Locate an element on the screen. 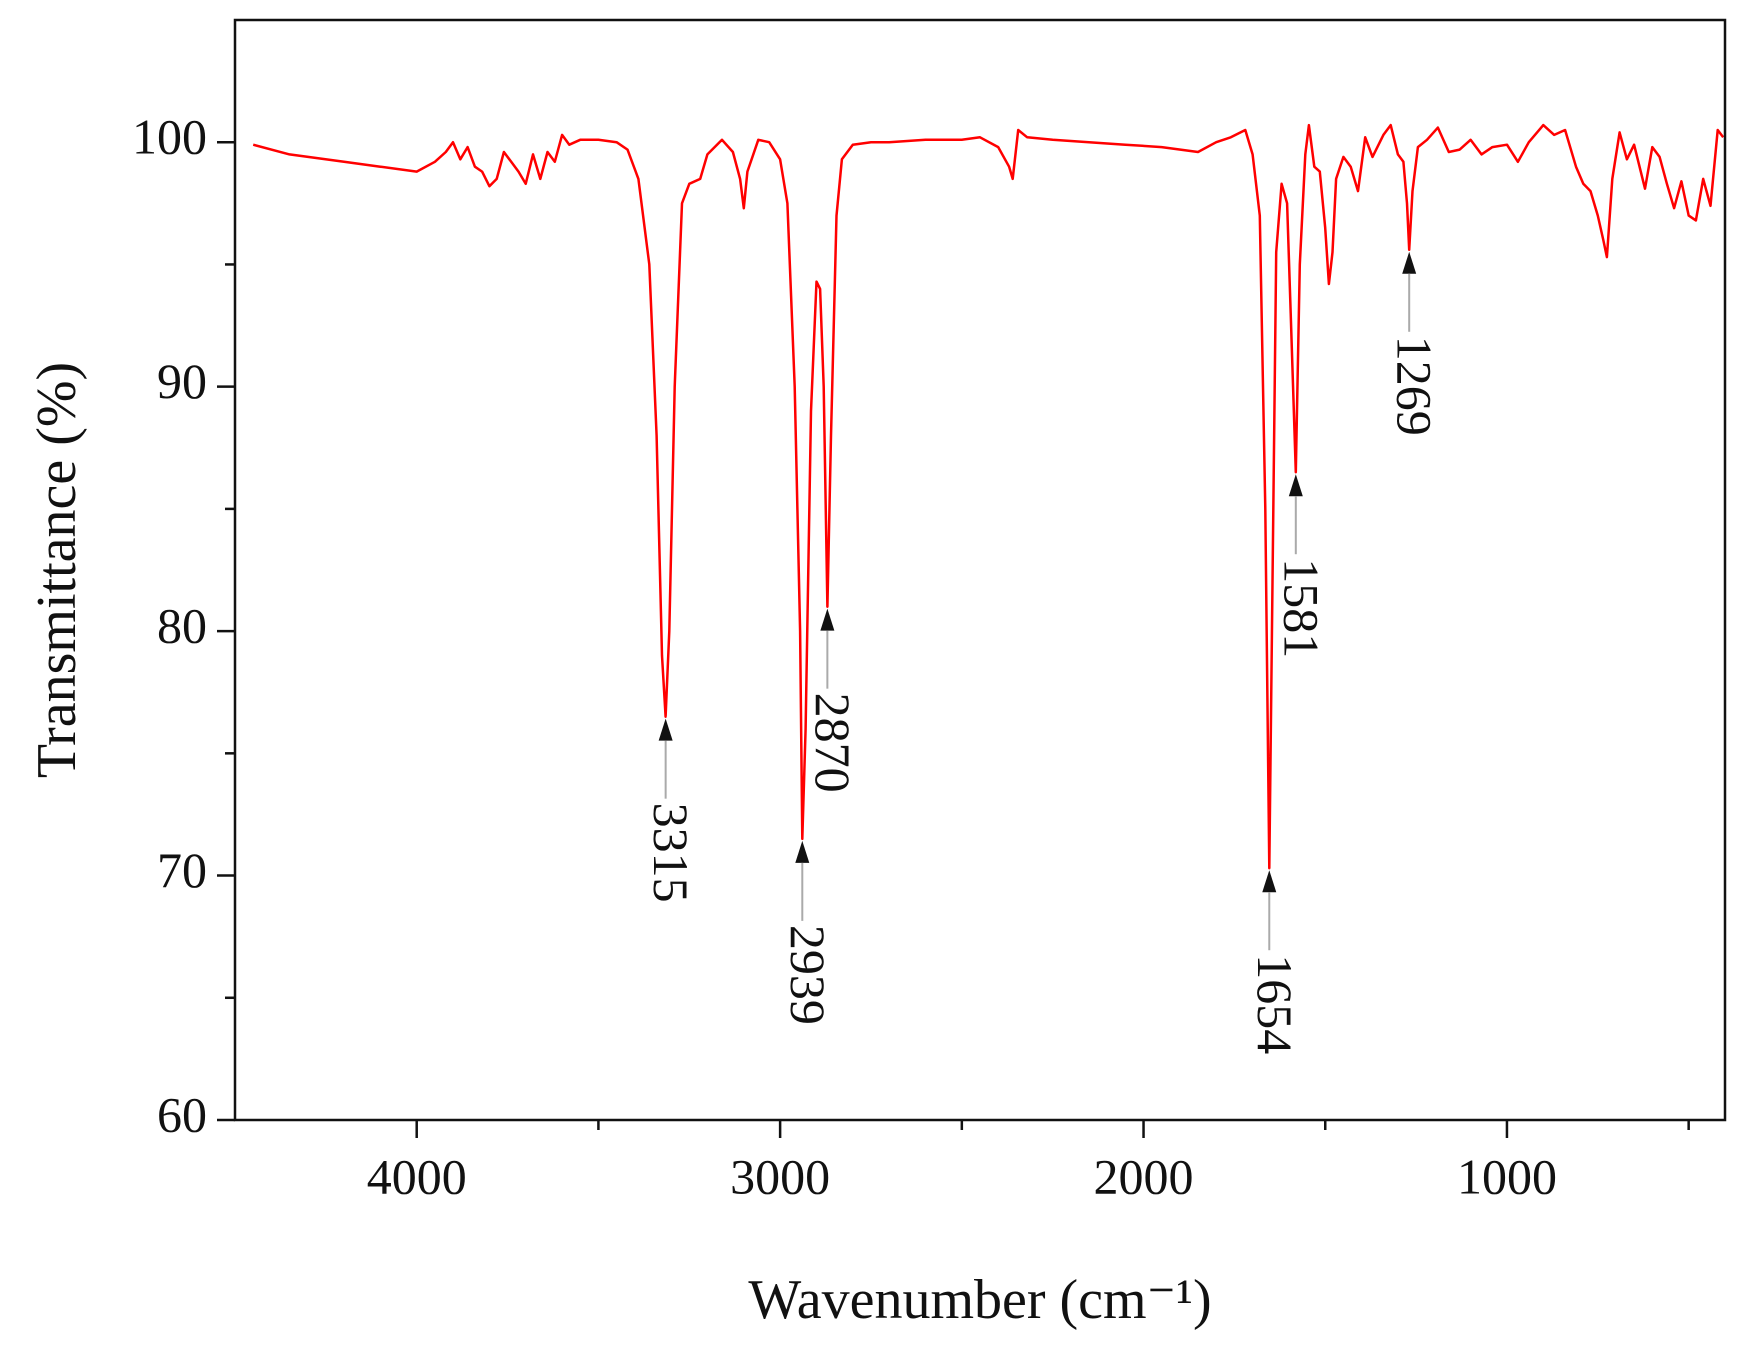 The height and width of the screenshot is (1352, 1747). annotation-label: 3315 is located at coordinates (671, 853).